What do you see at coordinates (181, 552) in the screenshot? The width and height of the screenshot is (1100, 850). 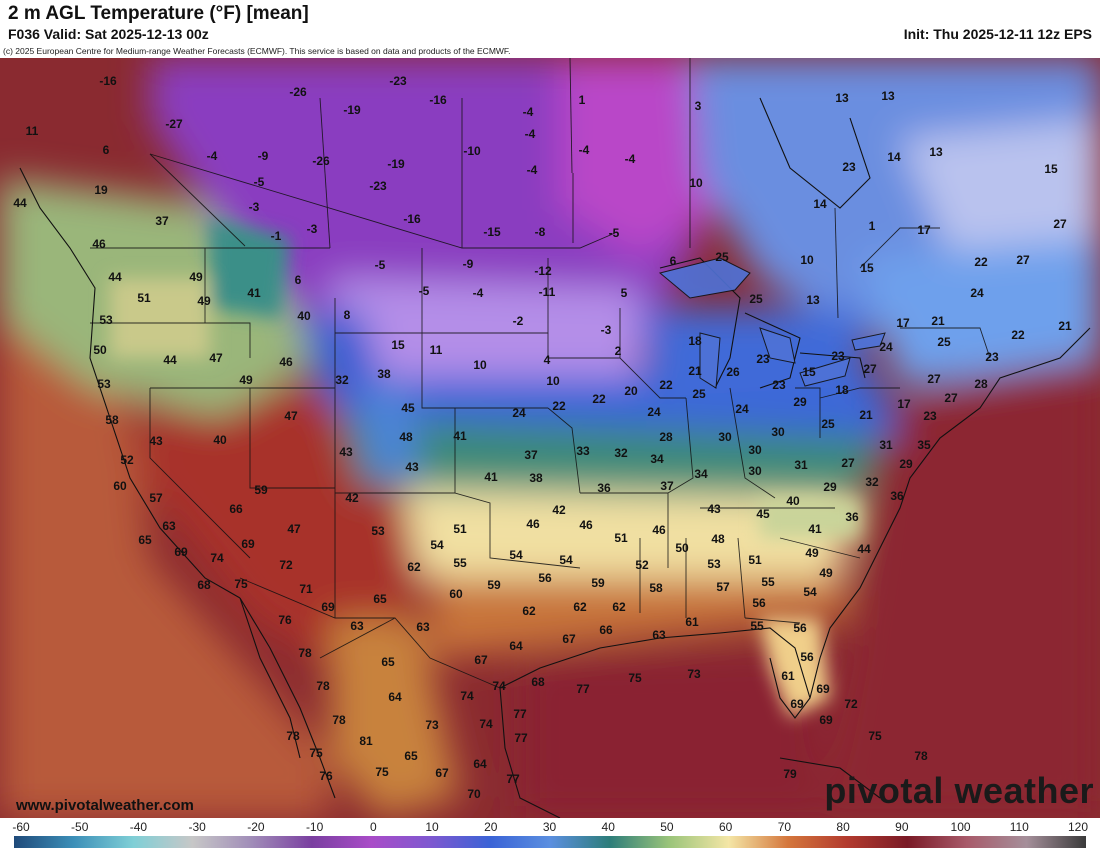 I see `temperature-label: 69` at bounding box center [181, 552].